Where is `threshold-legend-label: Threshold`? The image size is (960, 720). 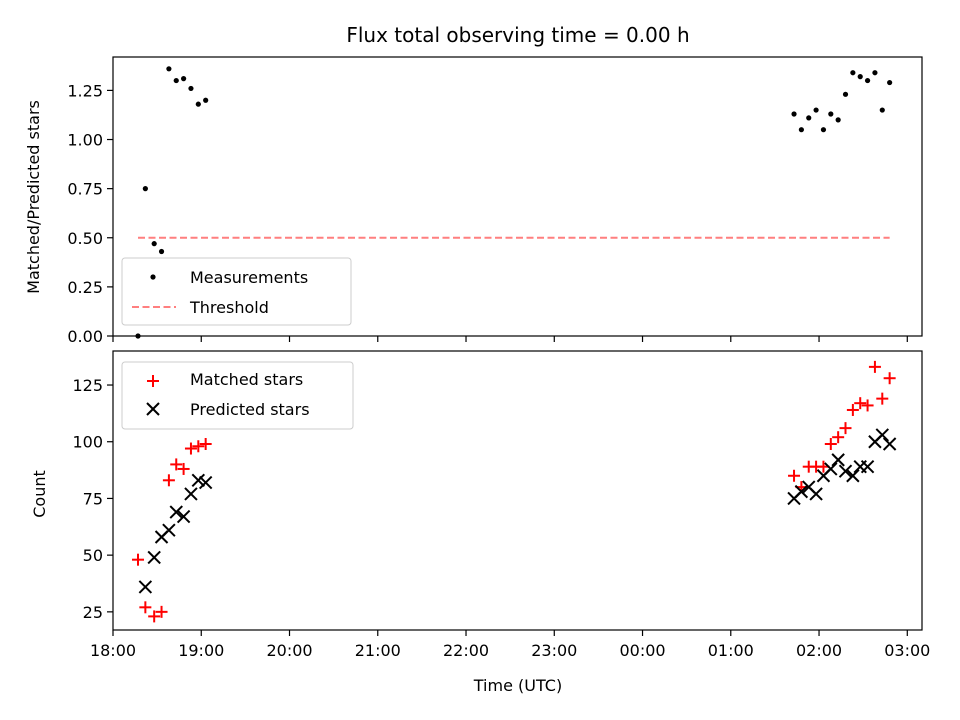
threshold-legend-label: Threshold is located at coordinates (229, 307).